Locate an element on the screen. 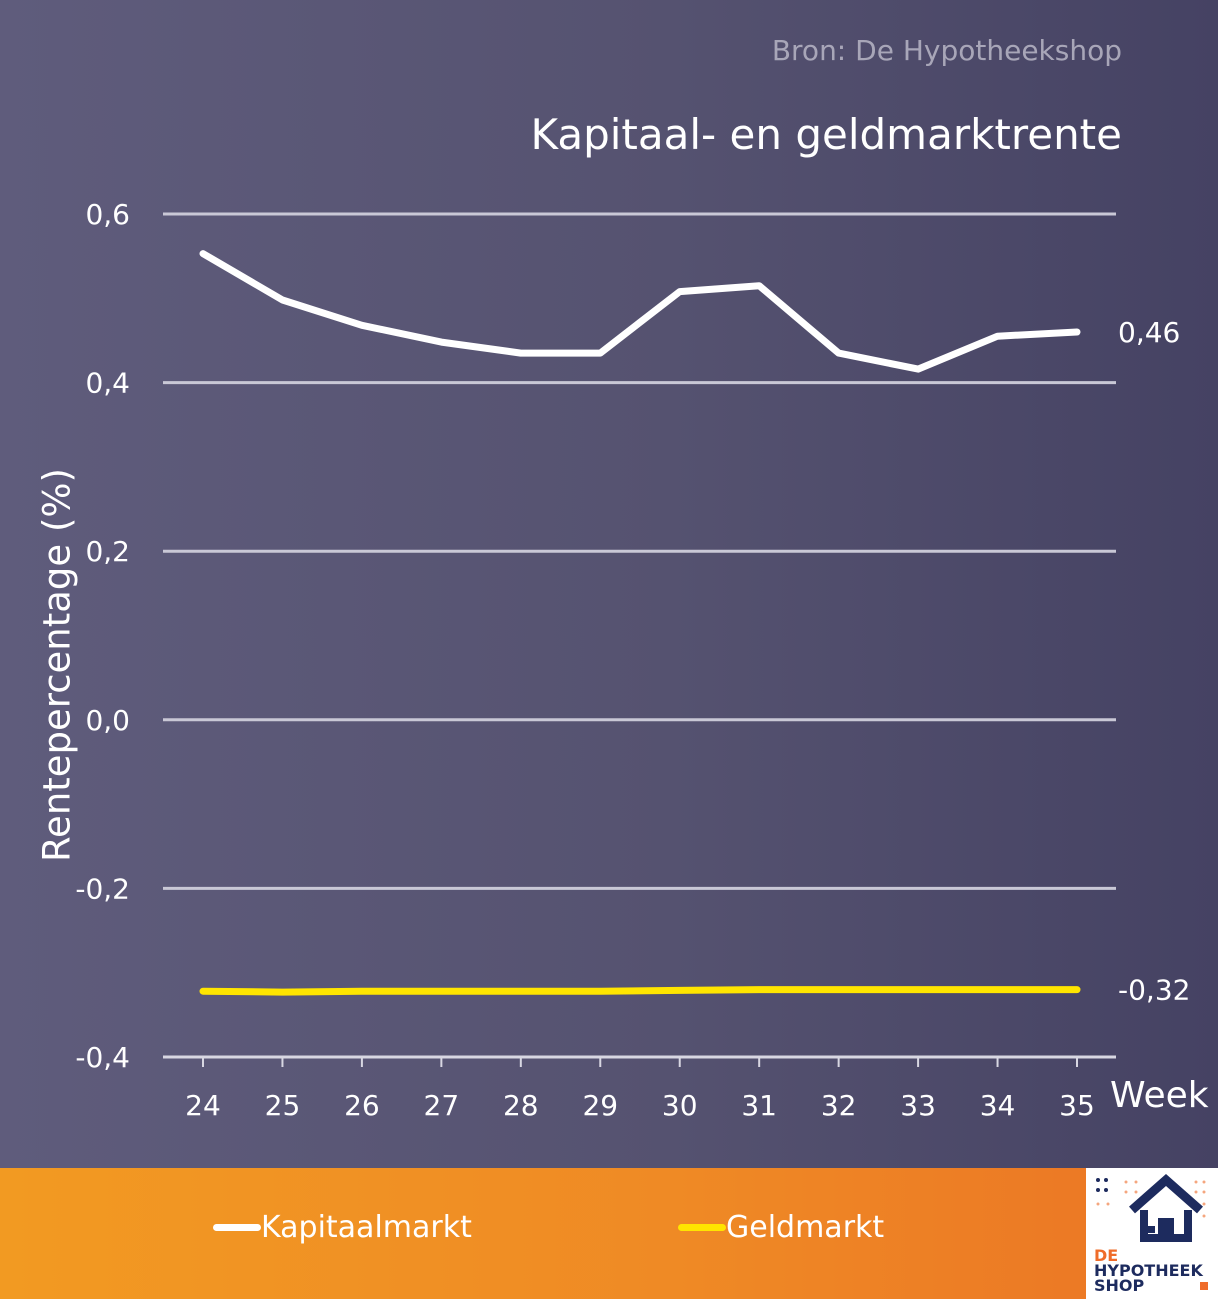 The width and height of the screenshot is (1218, 1299). logo-accent-square is located at coordinates (1204, 1286).